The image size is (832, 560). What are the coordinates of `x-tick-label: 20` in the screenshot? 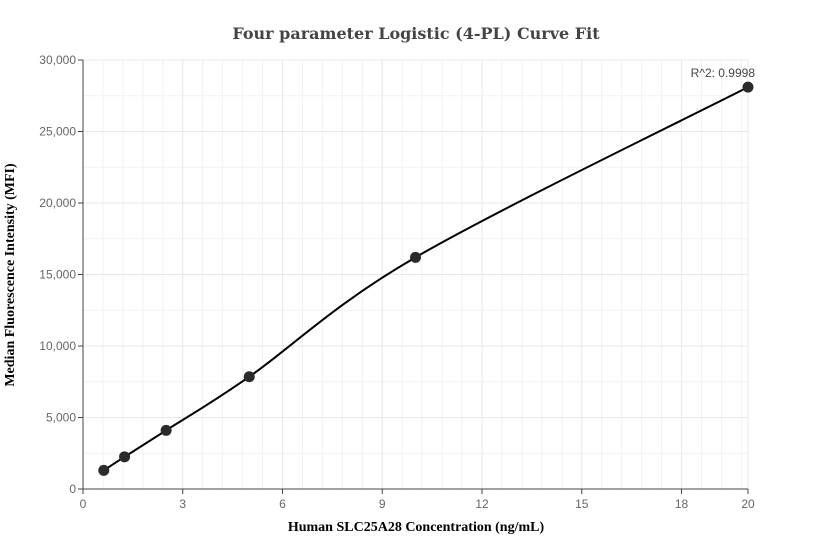 It's located at (748, 504).